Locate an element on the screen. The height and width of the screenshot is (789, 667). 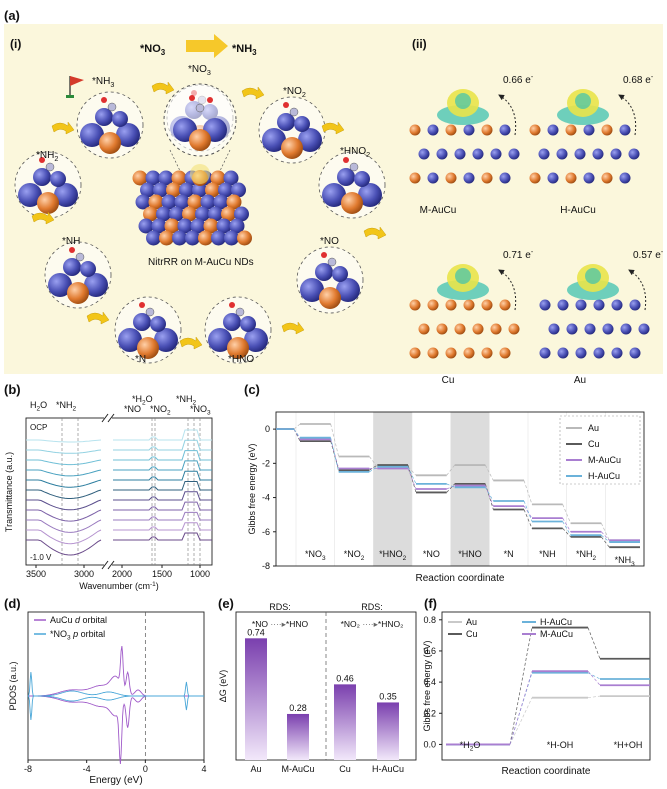
charge-structure-label: Au is located at coordinates (580, 380).